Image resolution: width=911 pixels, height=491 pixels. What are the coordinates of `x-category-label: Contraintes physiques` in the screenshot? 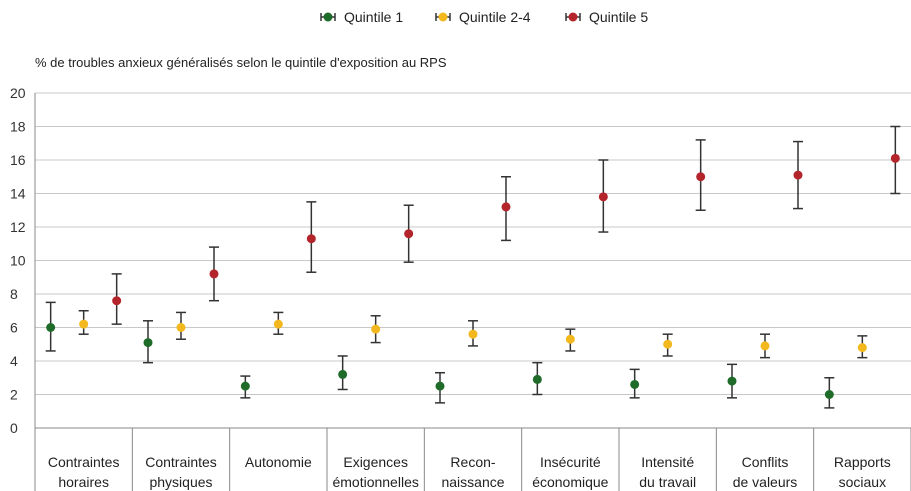 It's located at (181, 472).